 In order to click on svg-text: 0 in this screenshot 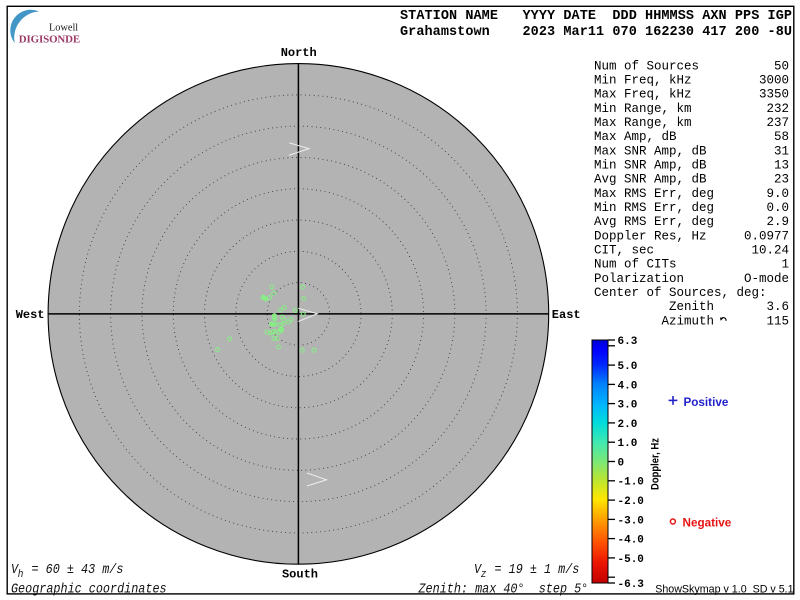, I will do `click(621, 463)`.